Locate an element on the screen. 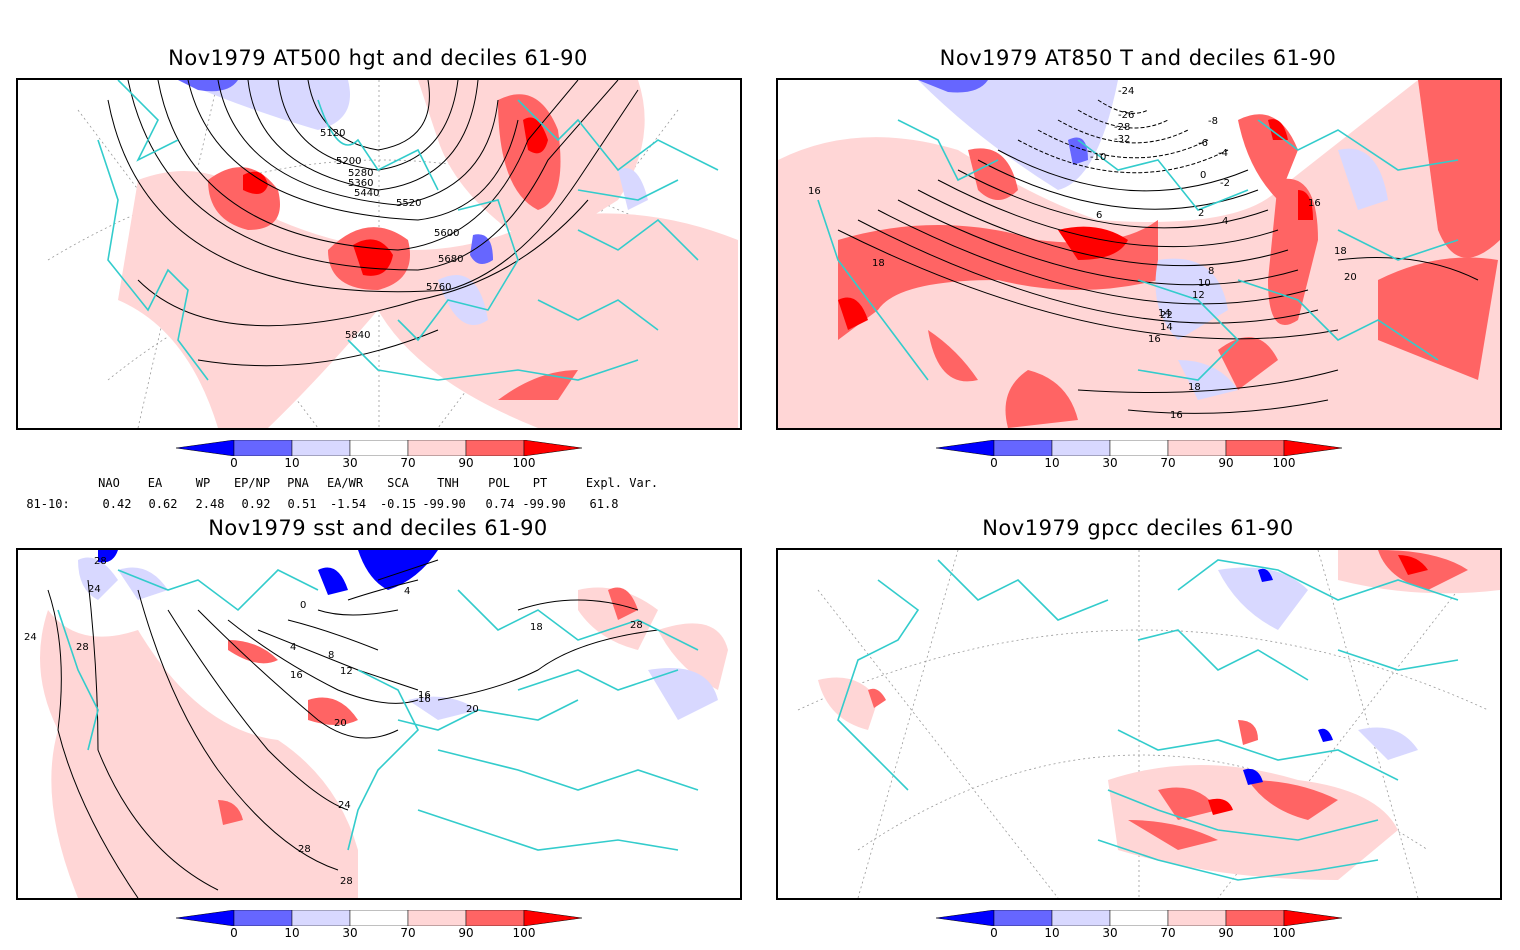 This screenshot has height=950, width=1520. contour-label: -6 is located at coordinates (1203, 143).